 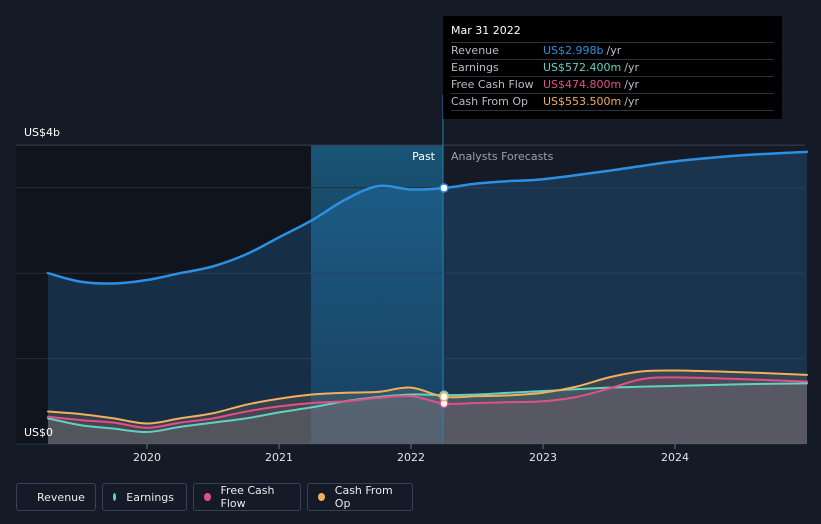 I want to click on y-axis-bottom-label: US$0, so click(x=38, y=432).